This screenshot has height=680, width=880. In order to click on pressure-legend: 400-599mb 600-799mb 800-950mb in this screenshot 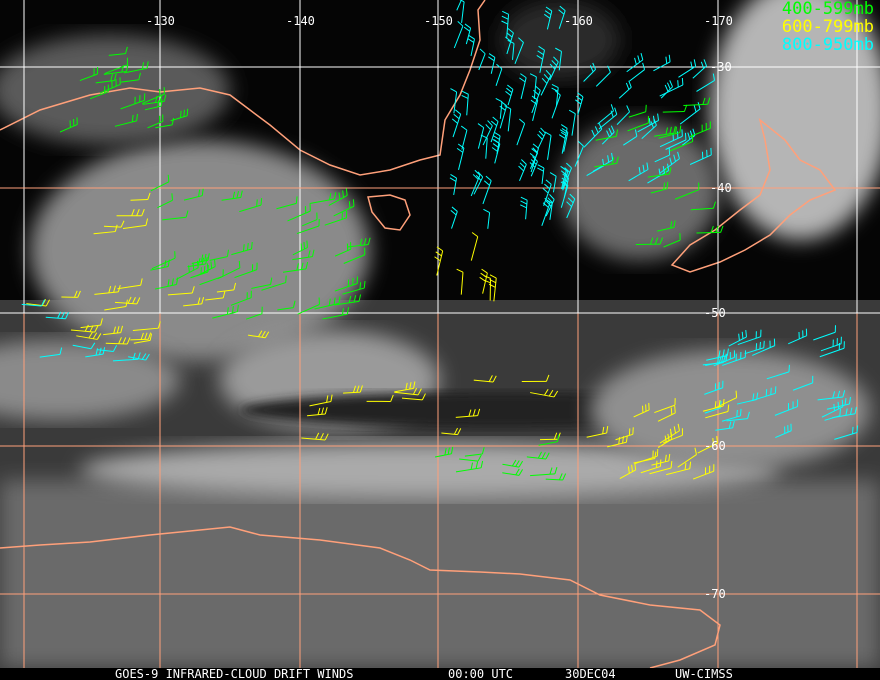, I will do `click(828, 27)`.